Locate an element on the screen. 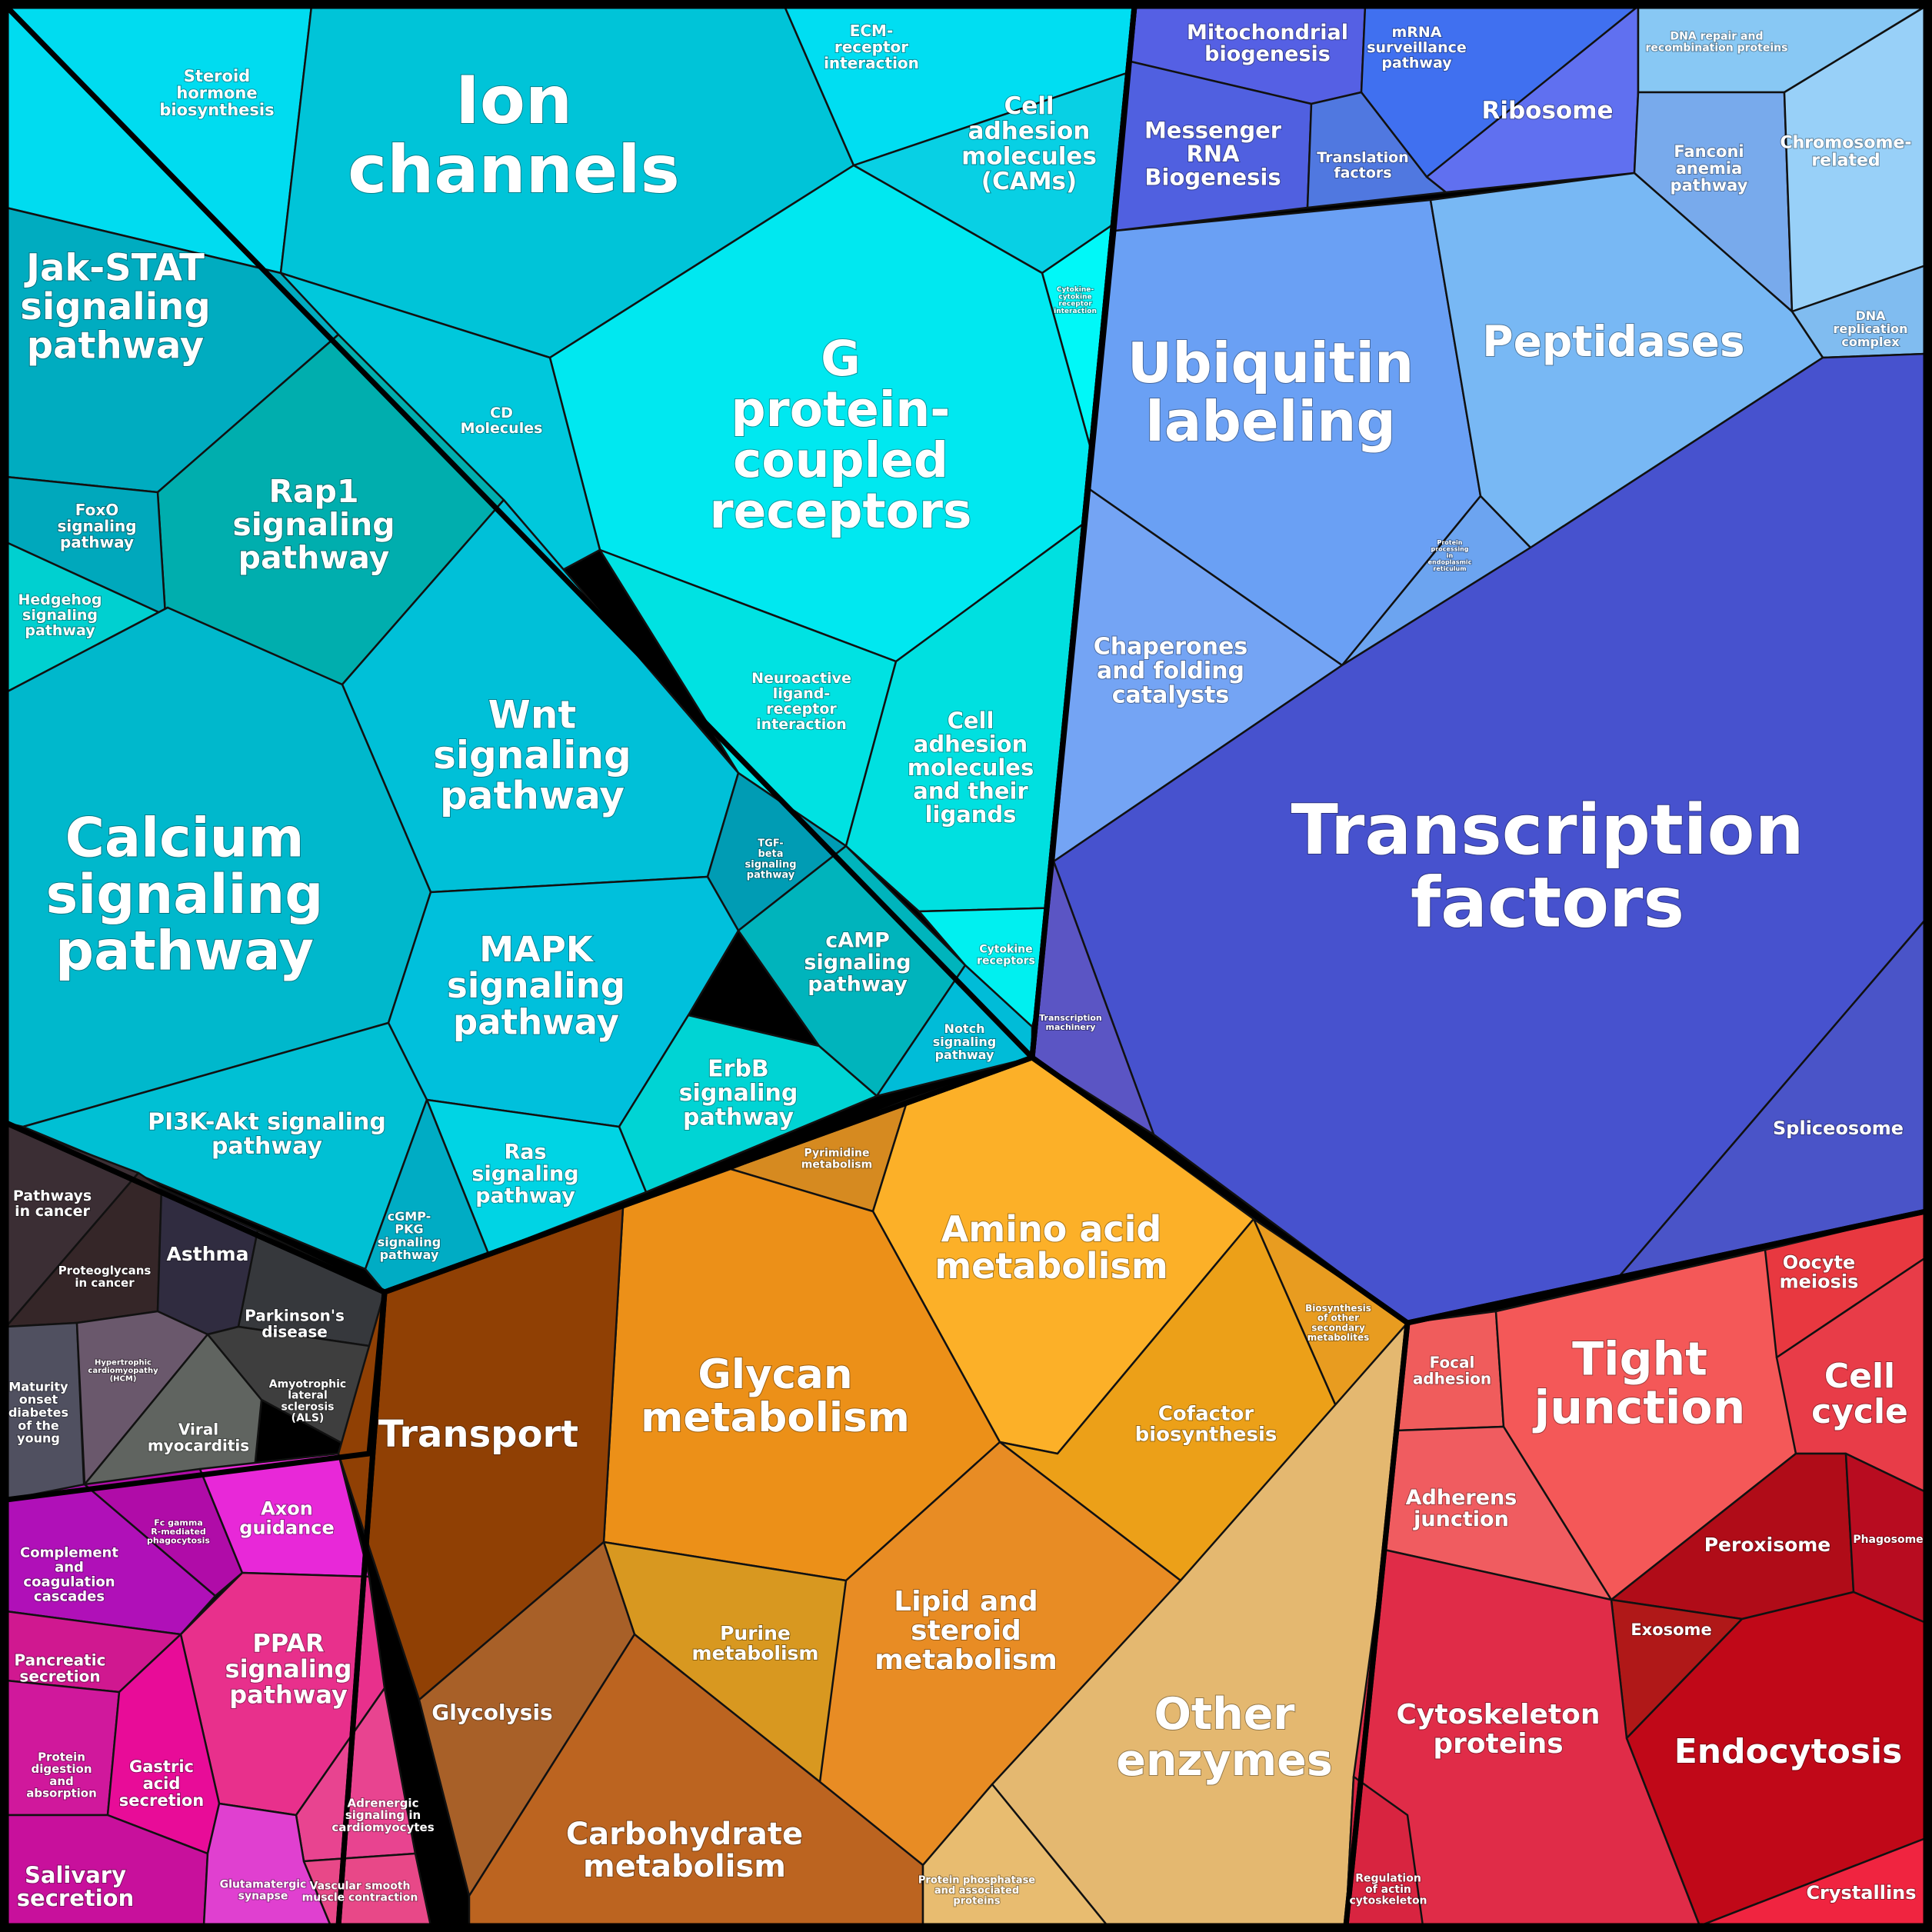 This screenshot has height=1932, width=1932. label-cd-molecules: CD Molecules is located at coordinates (502, 421).